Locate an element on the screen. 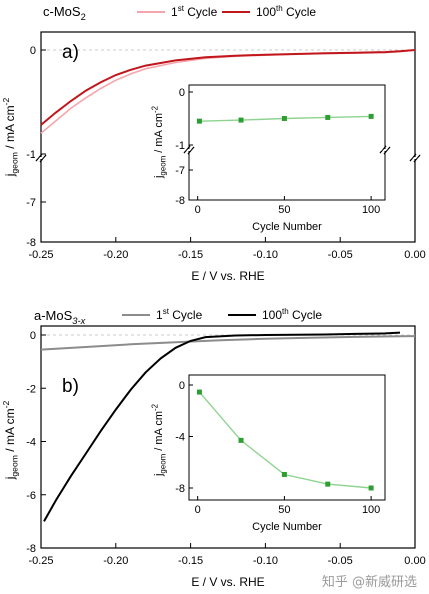  inset-y-tick-label: -7 is located at coordinates (180, 171).